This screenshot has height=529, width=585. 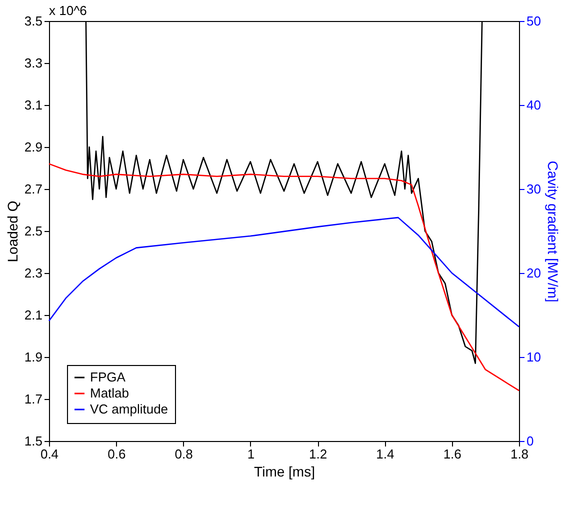 What do you see at coordinates (129, 409) in the screenshot?
I see `legend-label: VC amplitude` at bounding box center [129, 409].